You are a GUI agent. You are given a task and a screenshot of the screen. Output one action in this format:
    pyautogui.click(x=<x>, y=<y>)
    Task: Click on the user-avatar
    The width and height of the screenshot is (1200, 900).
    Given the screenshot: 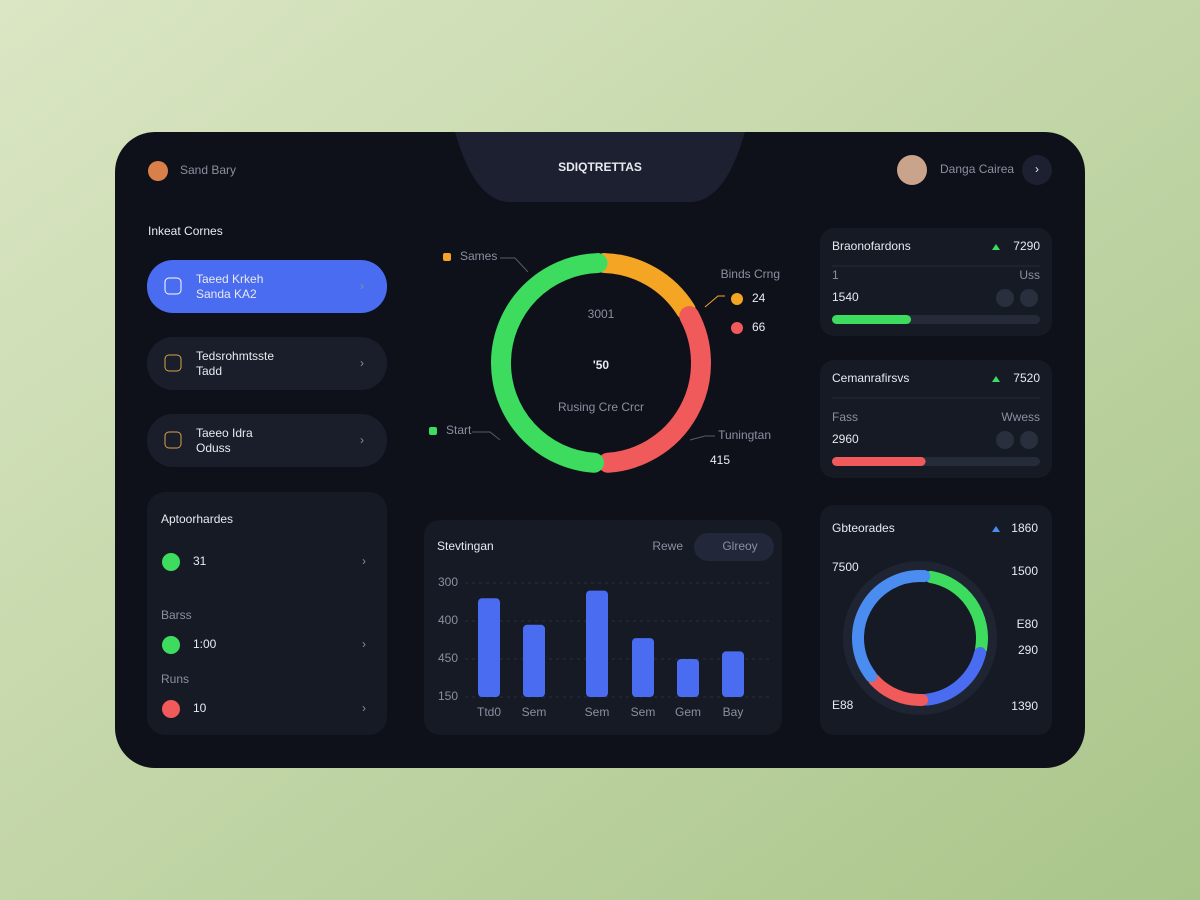 What is the action you would take?
    pyautogui.click(x=158, y=171)
    